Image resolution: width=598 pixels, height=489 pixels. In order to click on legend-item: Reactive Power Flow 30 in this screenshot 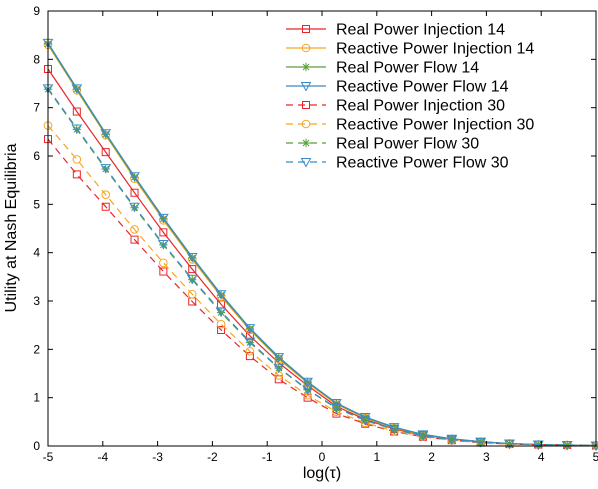, I will do `click(397, 163)`.